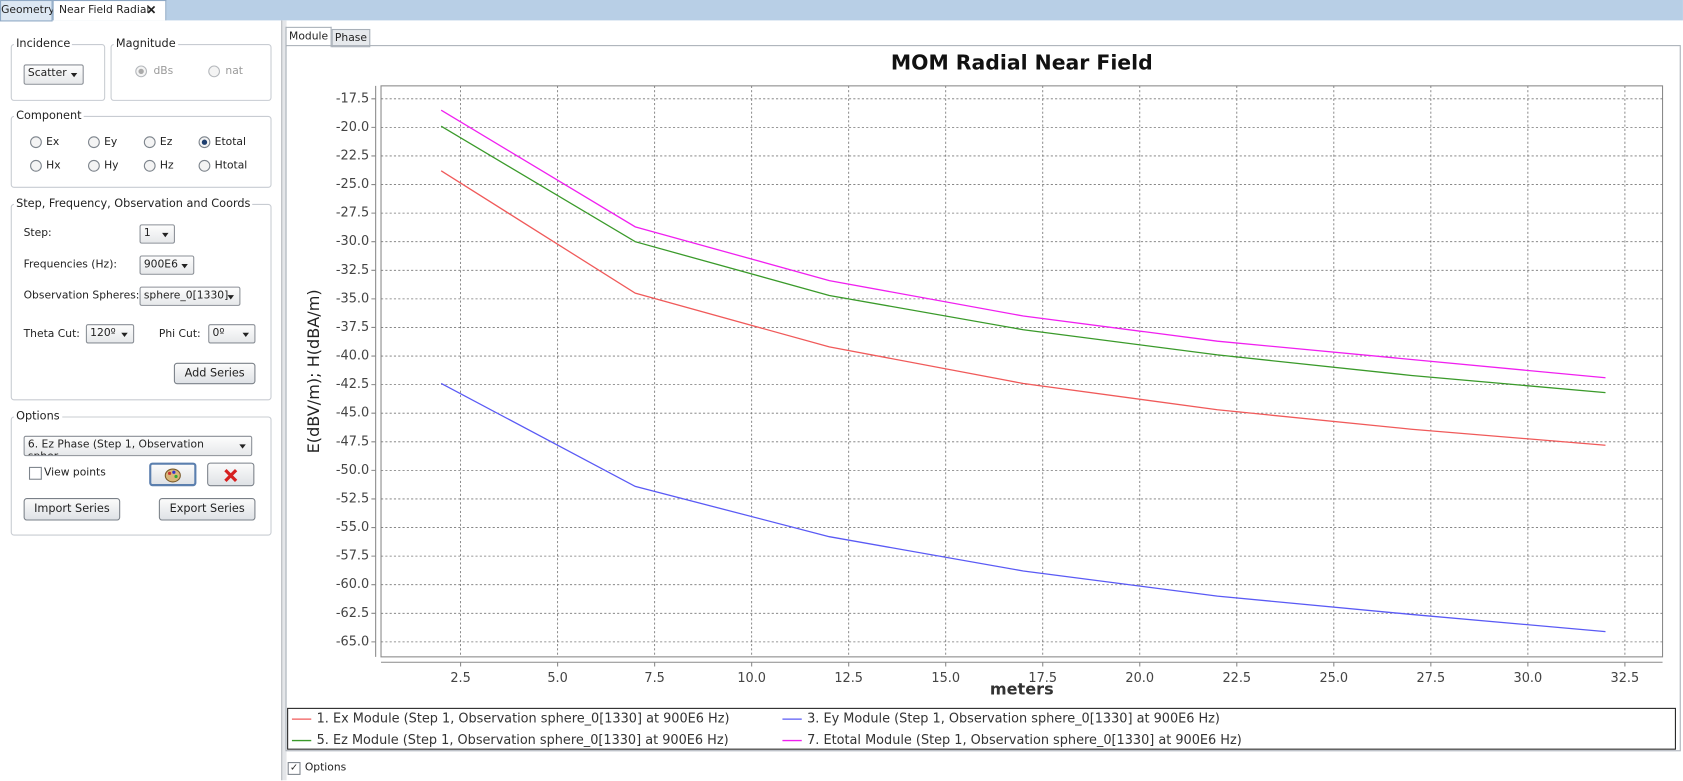 The image size is (1683, 781). Describe the element at coordinates (53, 165) in the screenshot. I see `radio-label: Hx` at that location.